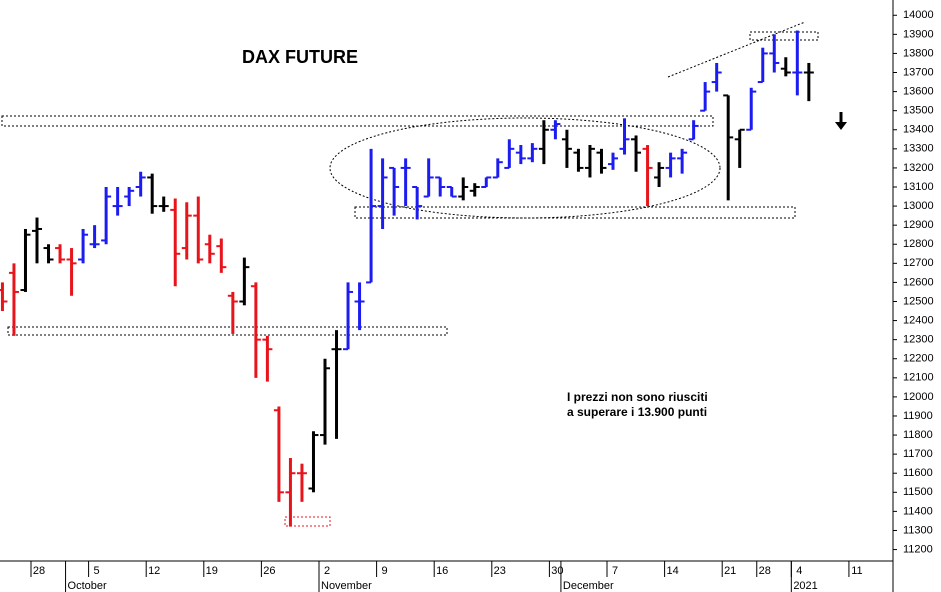 The height and width of the screenshot is (592, 941). Describe the element at coordinates (918, 301) in the screenshot. I see `y-tick-label: 12500` at that location.